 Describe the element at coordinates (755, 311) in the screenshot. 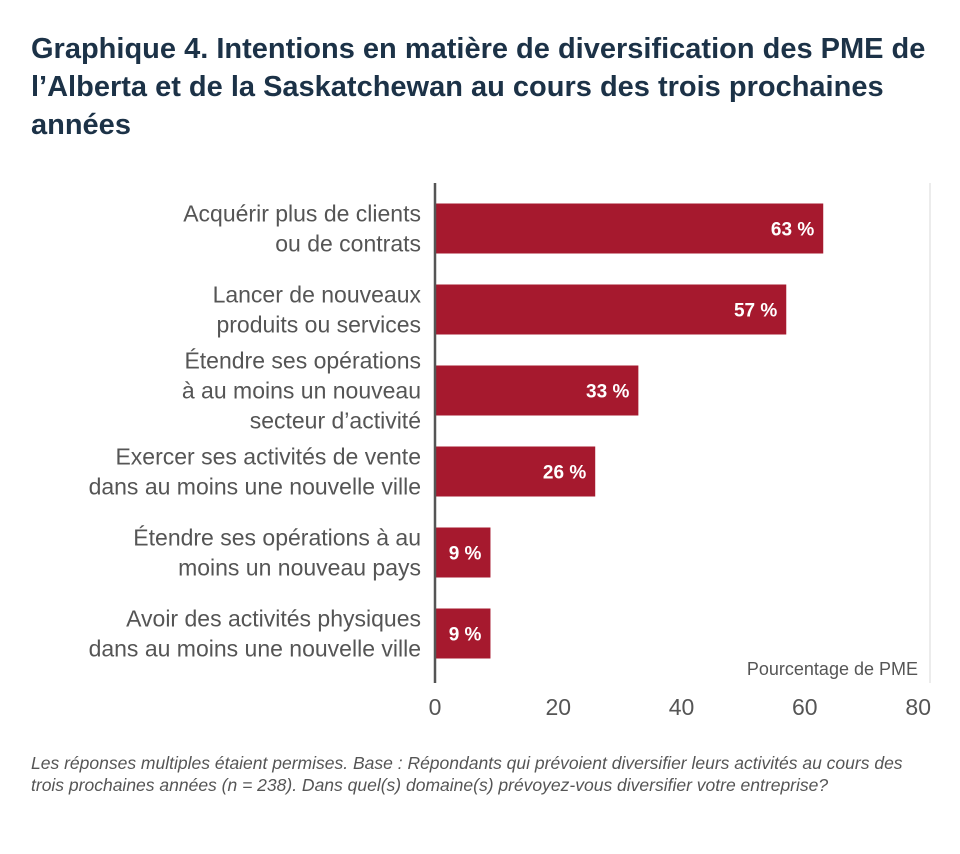

I see `value-label-2: 57 %` at that location.